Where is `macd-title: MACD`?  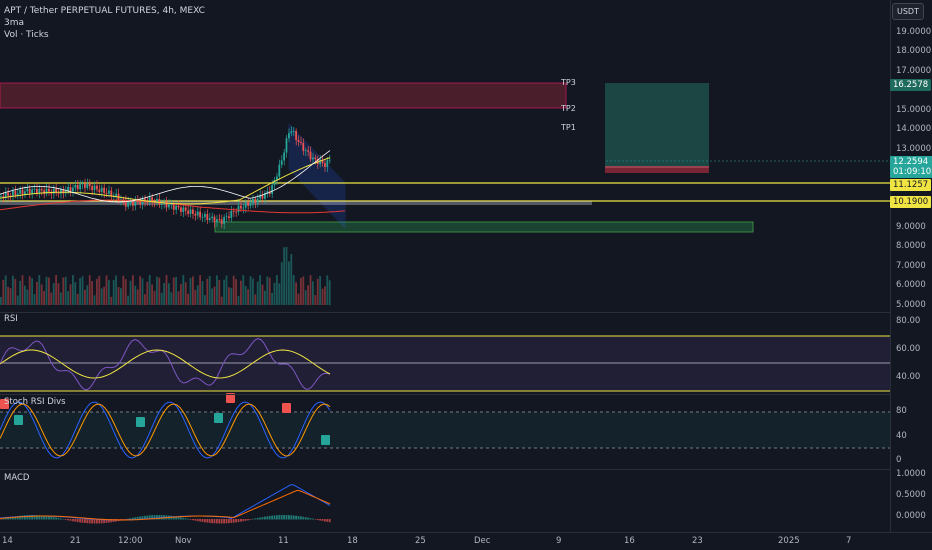 macd-title: MACD is located at coordinates (17, 478).